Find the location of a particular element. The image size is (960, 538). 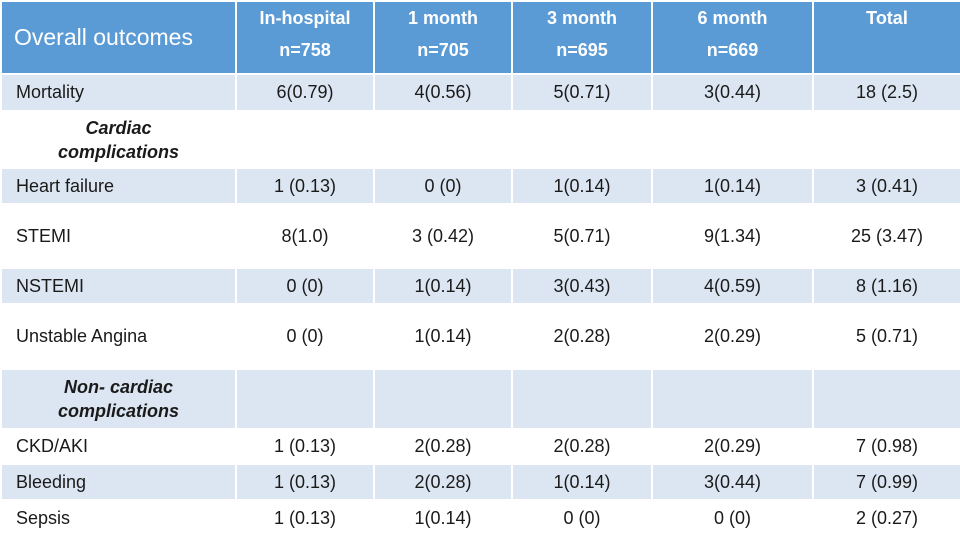

value-cell: 3(0.43) is located at coordinates (582, 286).